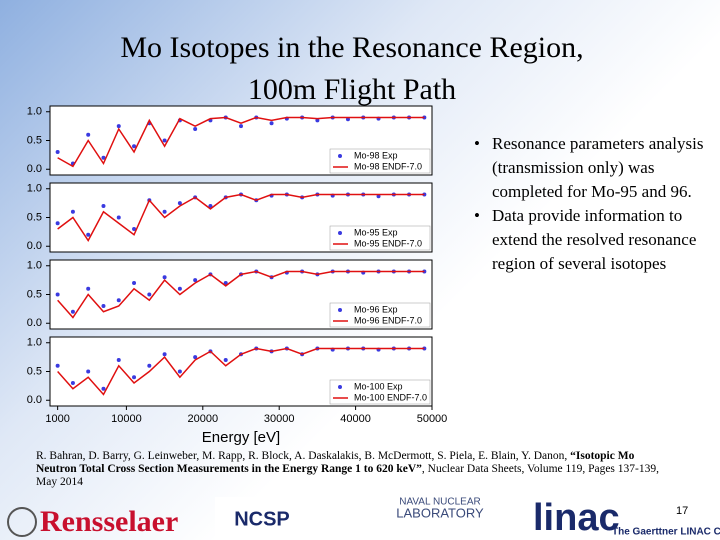 The width and height of the screenshot is (720, 540). What do you see at coordinates (109, 521) in the screenshot?
I see `logo-text: Rensselaer` at bounding box center [109, 521].